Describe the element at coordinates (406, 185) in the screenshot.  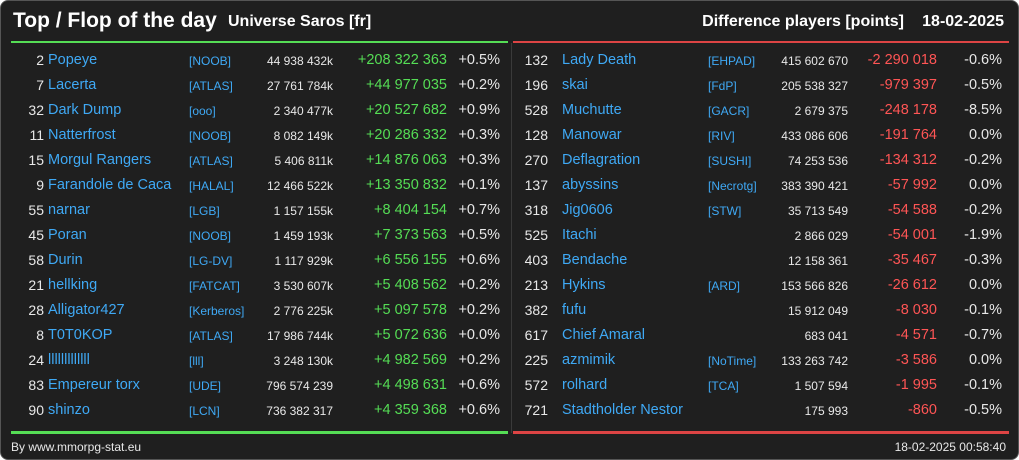
I see `points-delta: +13 350 832` at that location.